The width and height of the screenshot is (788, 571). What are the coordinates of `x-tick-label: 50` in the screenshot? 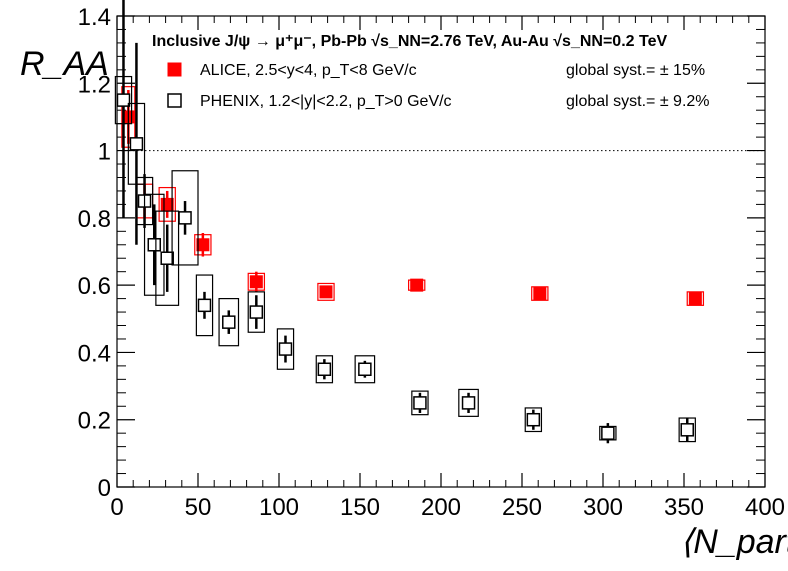 It's located at (198, 507).